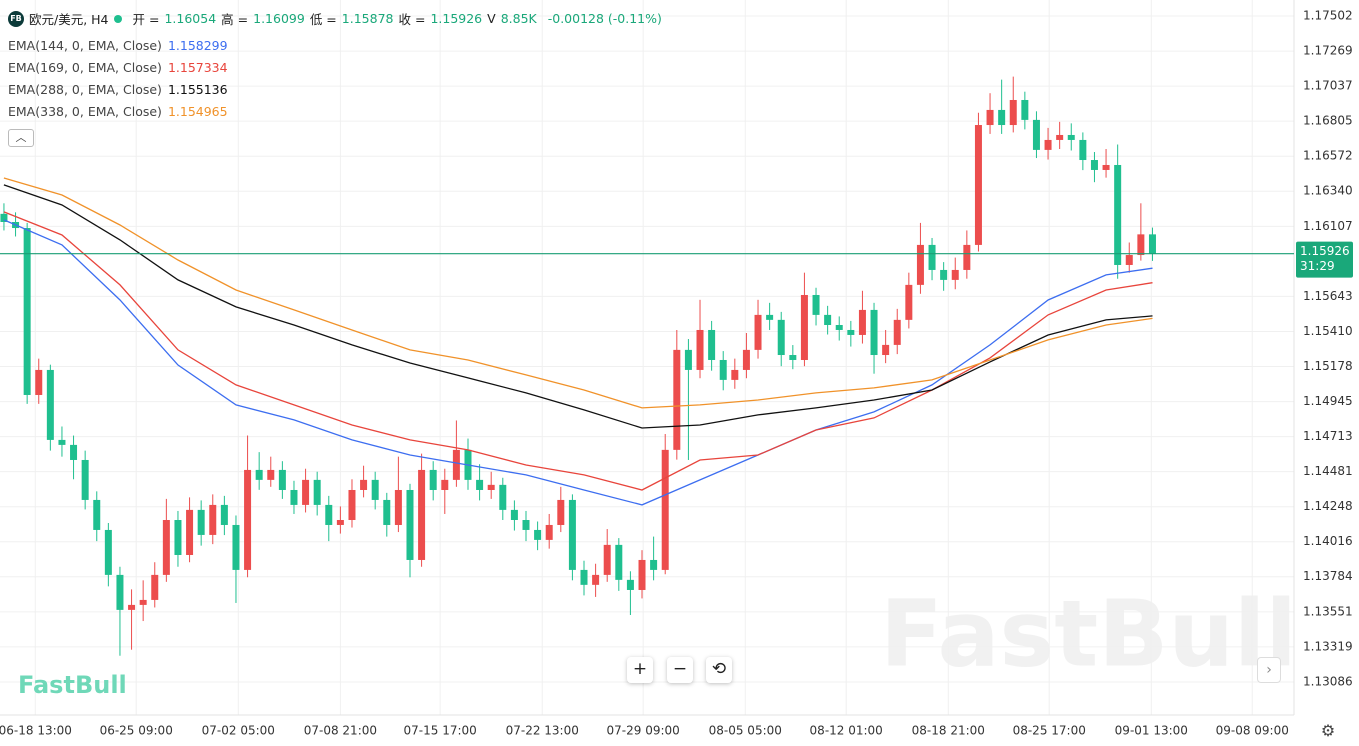 This screenshot has height=746, width=1359. Describe the element at coordinates (1328, 506) in the screenshot. I see `y-tick-label: 1.14248` at that location.